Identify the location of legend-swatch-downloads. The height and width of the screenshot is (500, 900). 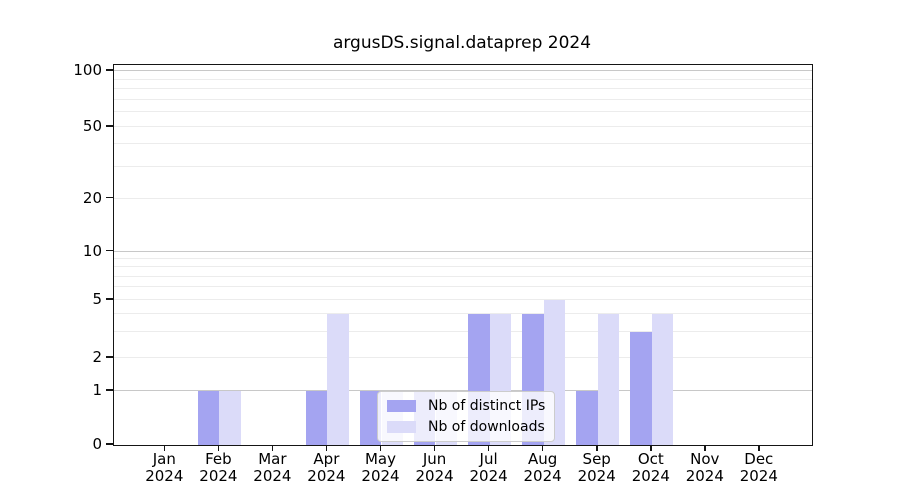
(401, 427).